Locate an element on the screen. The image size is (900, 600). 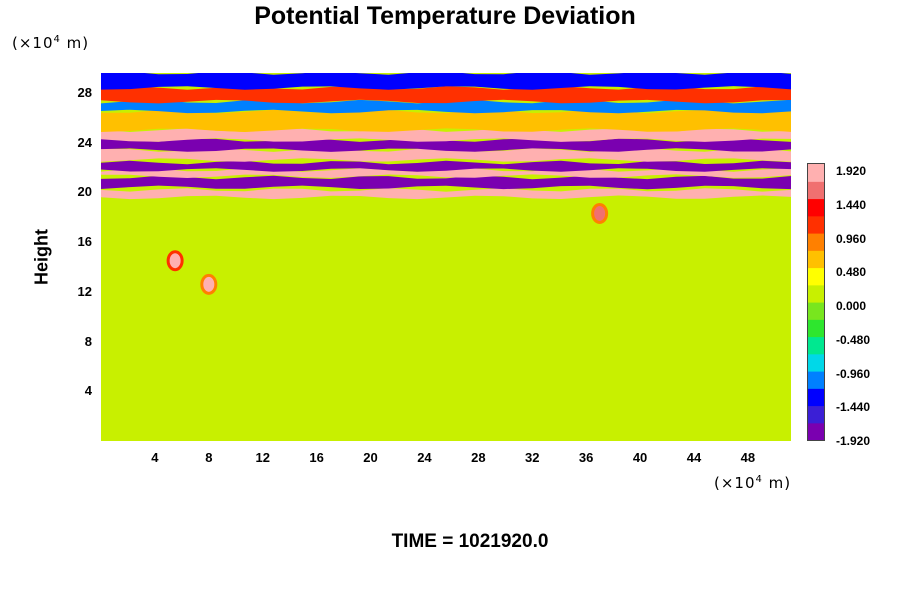
x-tick-label: 16 is located at coordinates (316, 457).